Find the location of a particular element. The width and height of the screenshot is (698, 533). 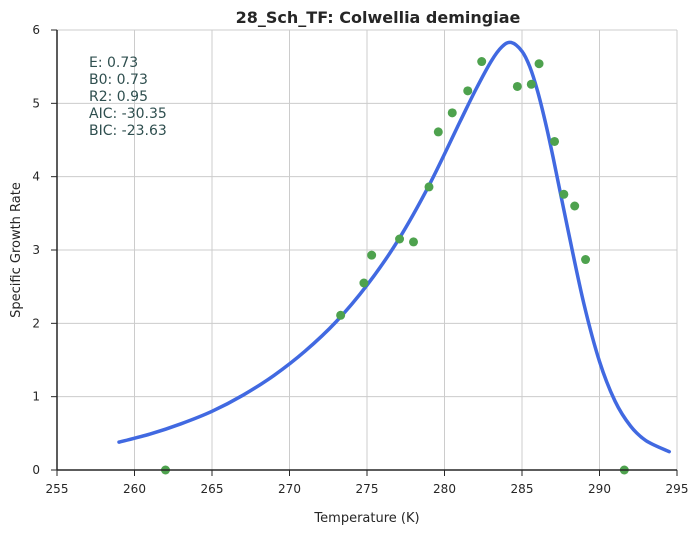

x-tick-label: 280 is located at coordinates (444, 489).